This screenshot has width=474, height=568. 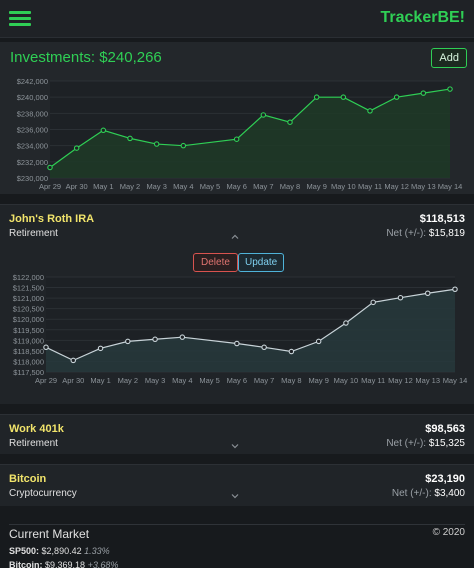 I want to click on delete-account-button: Delete, so click(x=215, y=262).